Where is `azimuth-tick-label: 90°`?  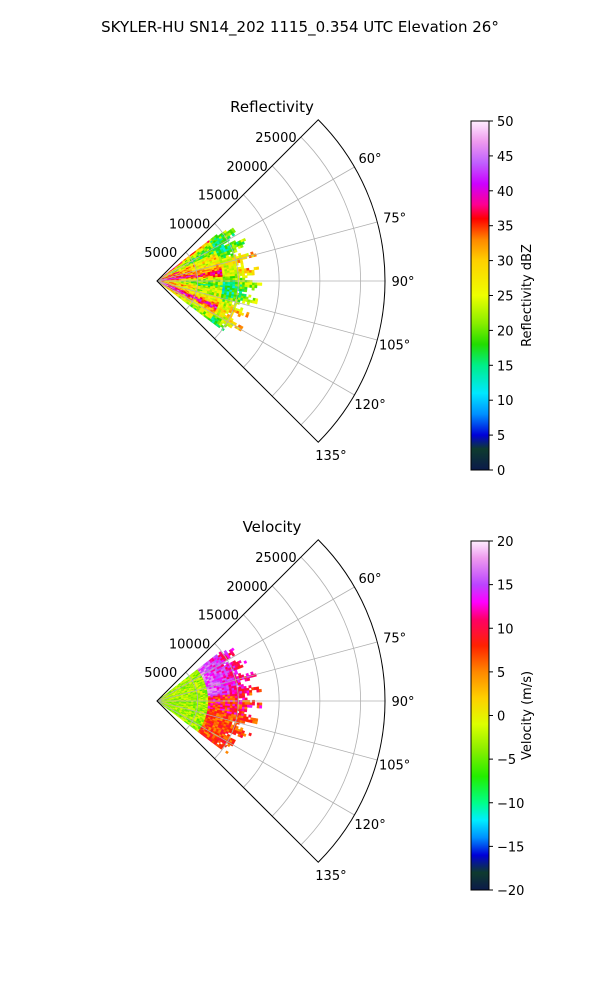
azimuth-tick-label: 90° is located at coordinates (402, 702).